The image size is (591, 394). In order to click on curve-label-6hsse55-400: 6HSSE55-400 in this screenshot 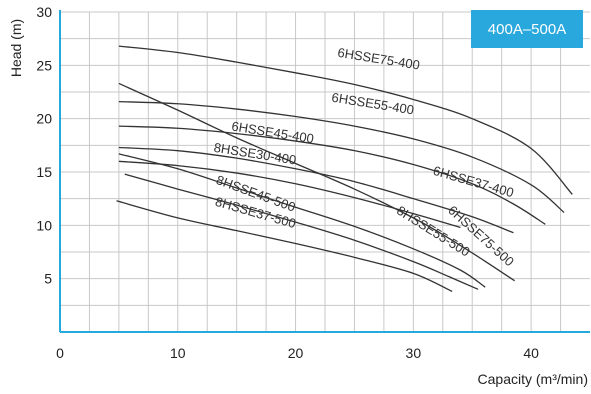, I will do `click(373, 104)`.